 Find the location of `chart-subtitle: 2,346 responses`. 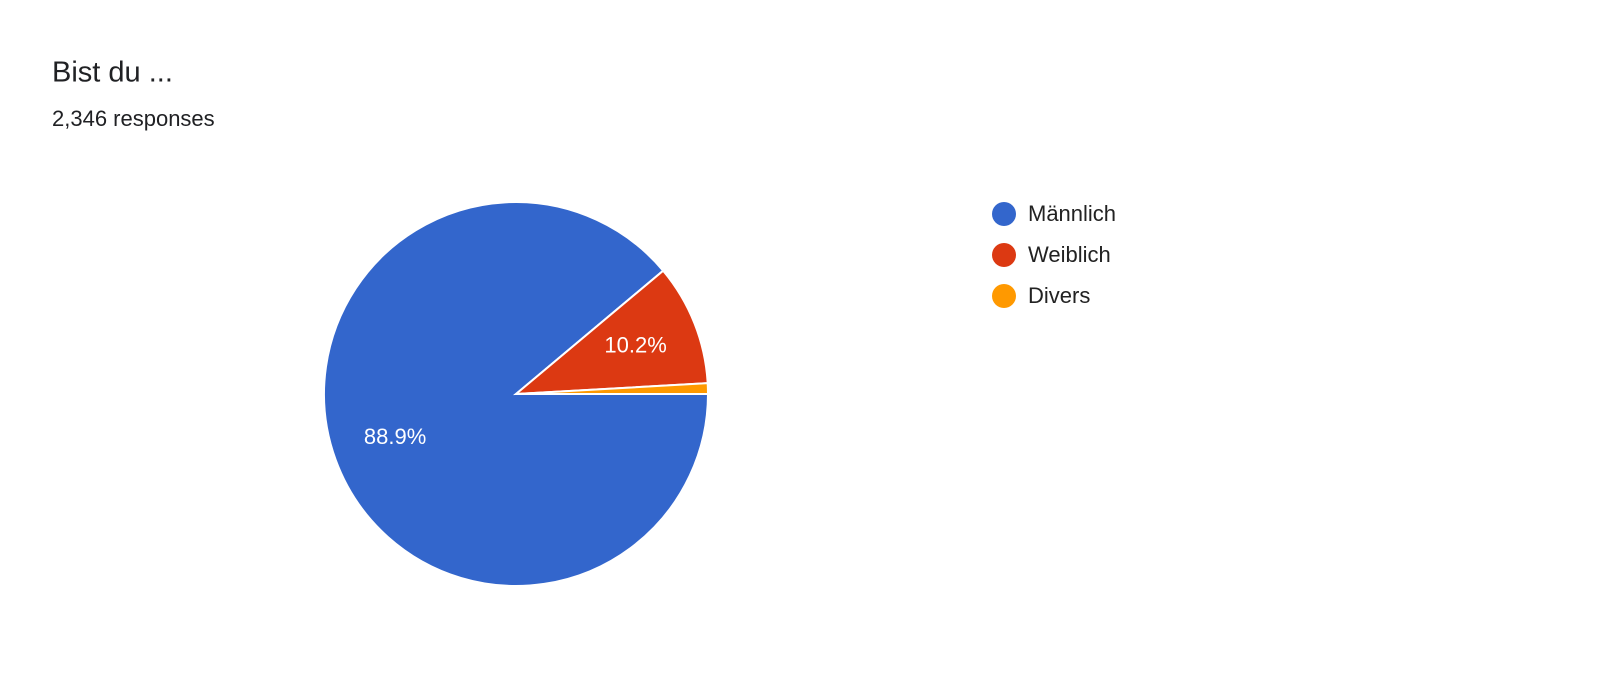

chart-subtitle: 2,346 responses is located at coordinates (133, 118).